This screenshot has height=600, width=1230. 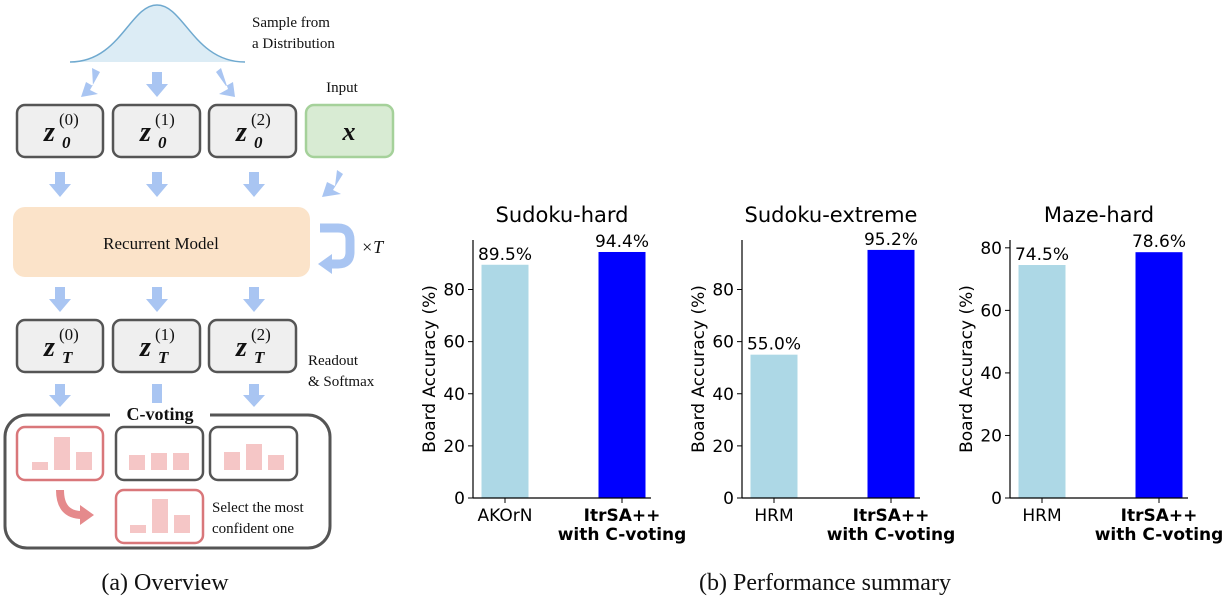 I want to click on model-box, so click(x=161, y=242).